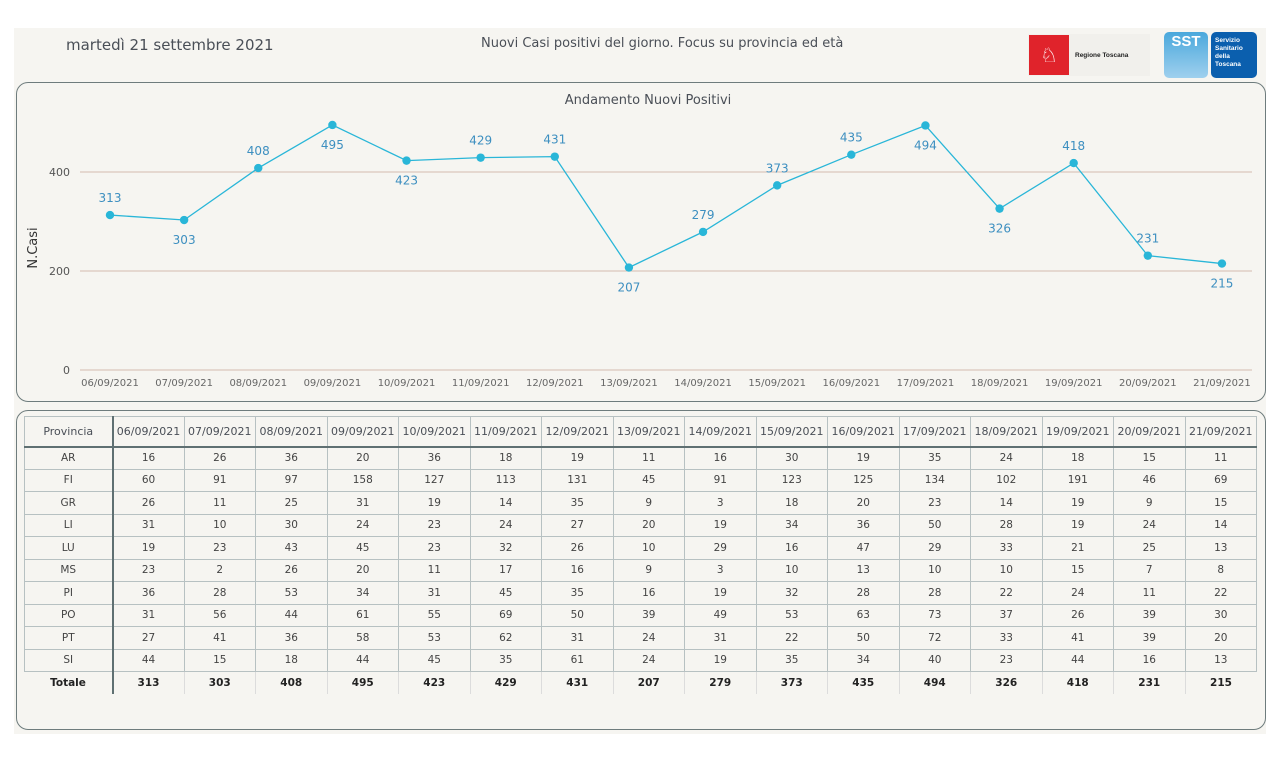 This screenshot has width=1280, height=759. I want to click on regione-toscana-label: Regione Toscana, so click(1102, 55).